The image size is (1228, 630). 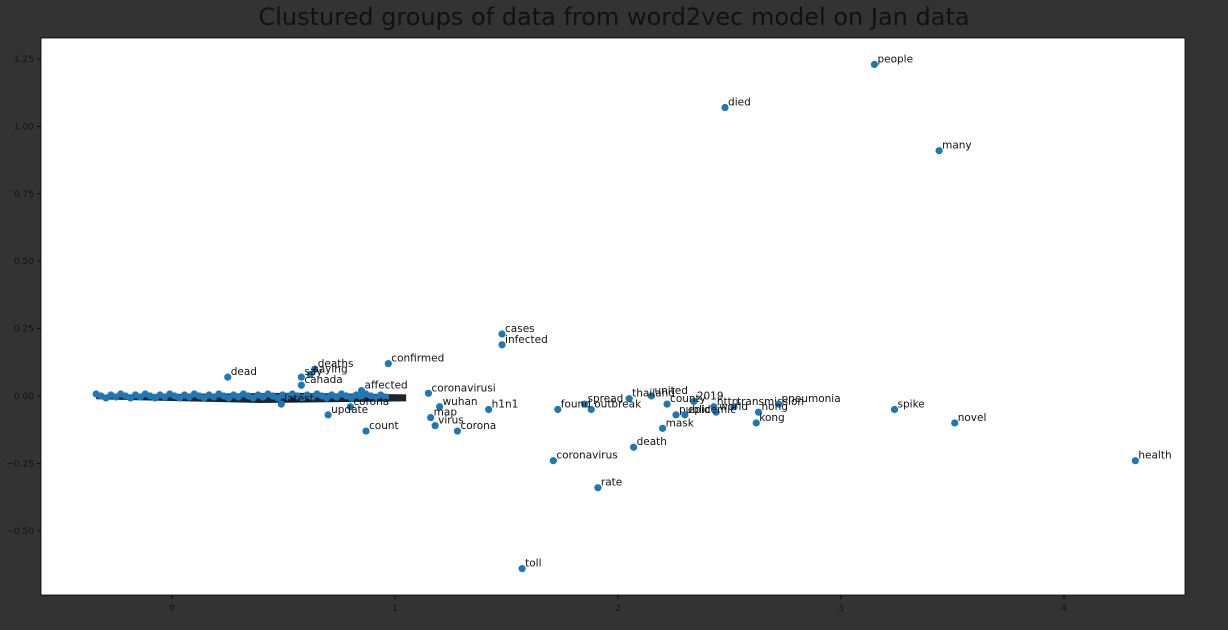 What do you see at coordinates (172, 609) in the screenshot?
I see `x-tick-label: 0` at bounding box center [172, 609].